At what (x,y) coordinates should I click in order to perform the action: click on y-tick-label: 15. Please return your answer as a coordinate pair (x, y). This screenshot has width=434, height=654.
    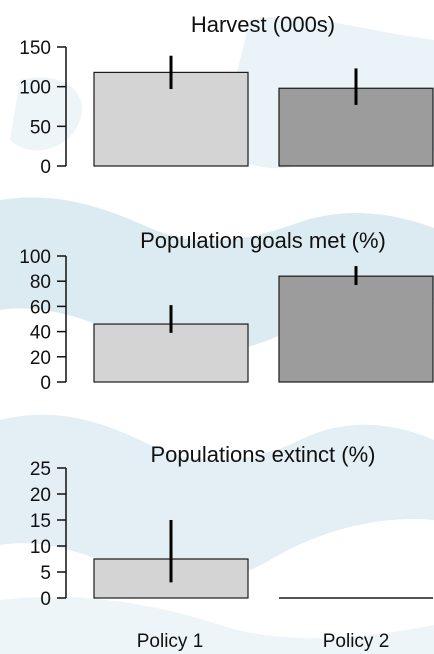
    Looking at the image, I should click on (40, 521).